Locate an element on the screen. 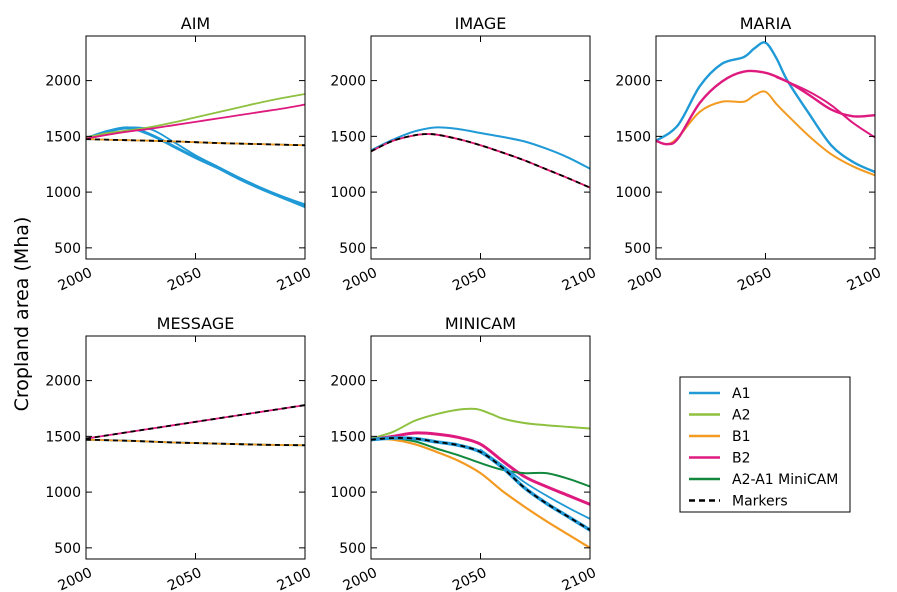 This screenshot has height=592, width=897. panel-title: MINICAM is located at coordinates (480, 323).